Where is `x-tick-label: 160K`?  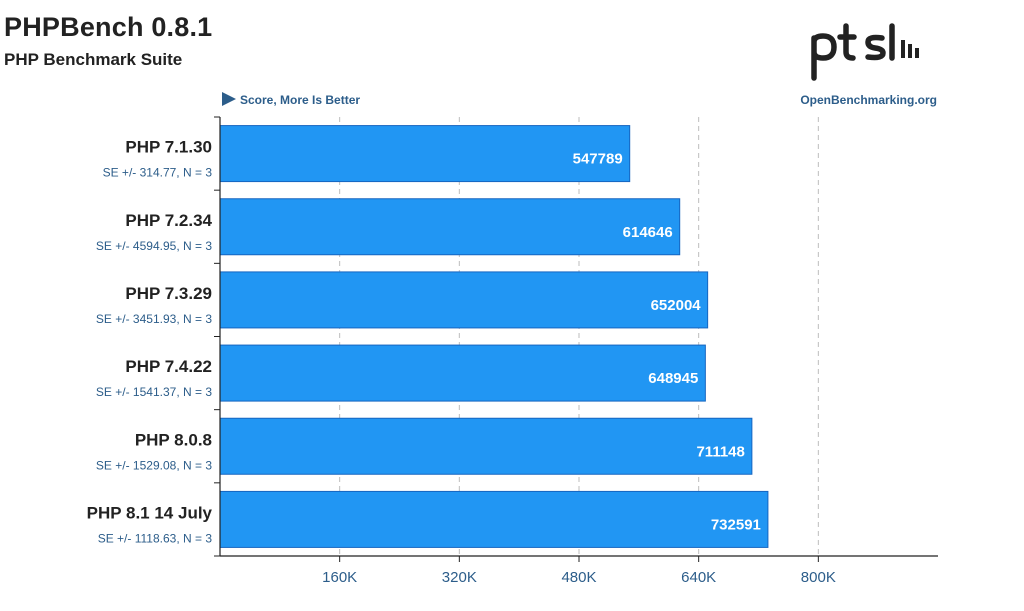 x-tick-label: 160K is located at coordinates (339, 577).